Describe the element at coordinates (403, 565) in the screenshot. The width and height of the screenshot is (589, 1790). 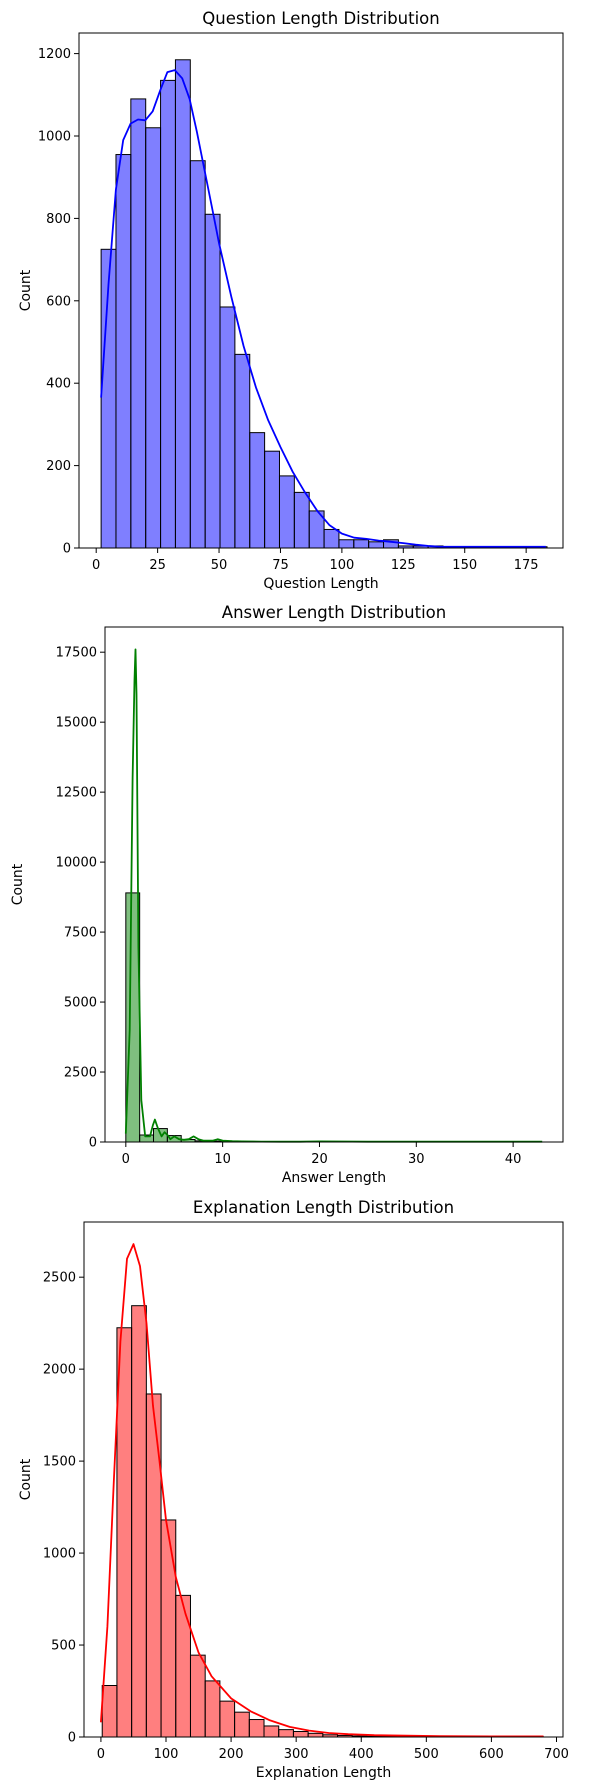
I see `x-tick-label: 125` at that location.